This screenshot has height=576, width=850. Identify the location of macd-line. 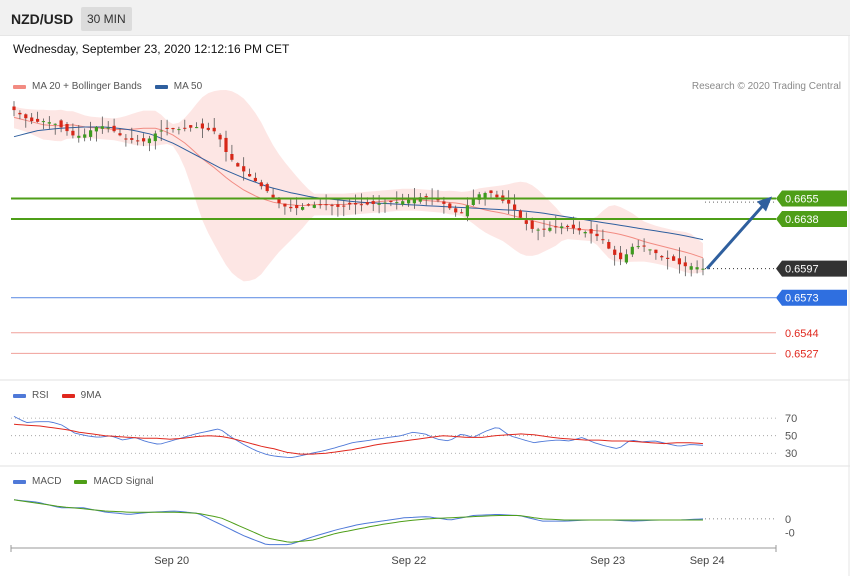
(358, 522).